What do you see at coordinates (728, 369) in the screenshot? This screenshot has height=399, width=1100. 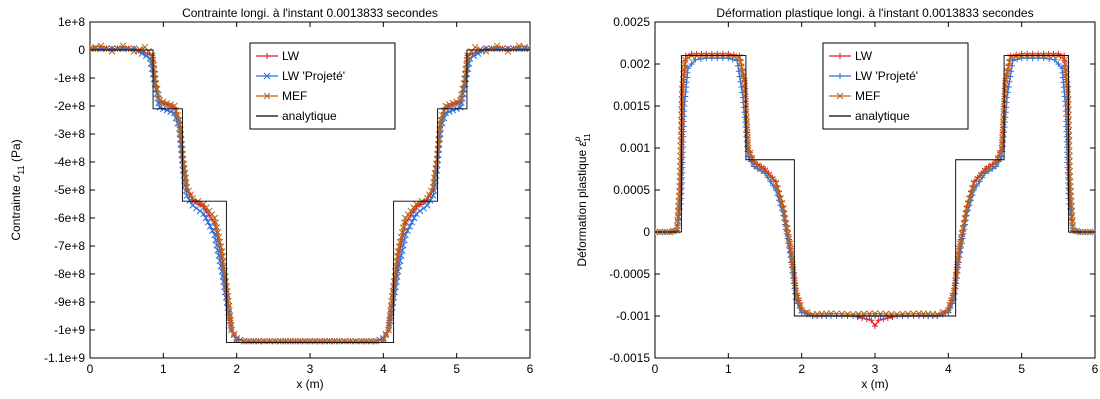 I see `x-tick-label: 1` at bounding box center [728, 369].